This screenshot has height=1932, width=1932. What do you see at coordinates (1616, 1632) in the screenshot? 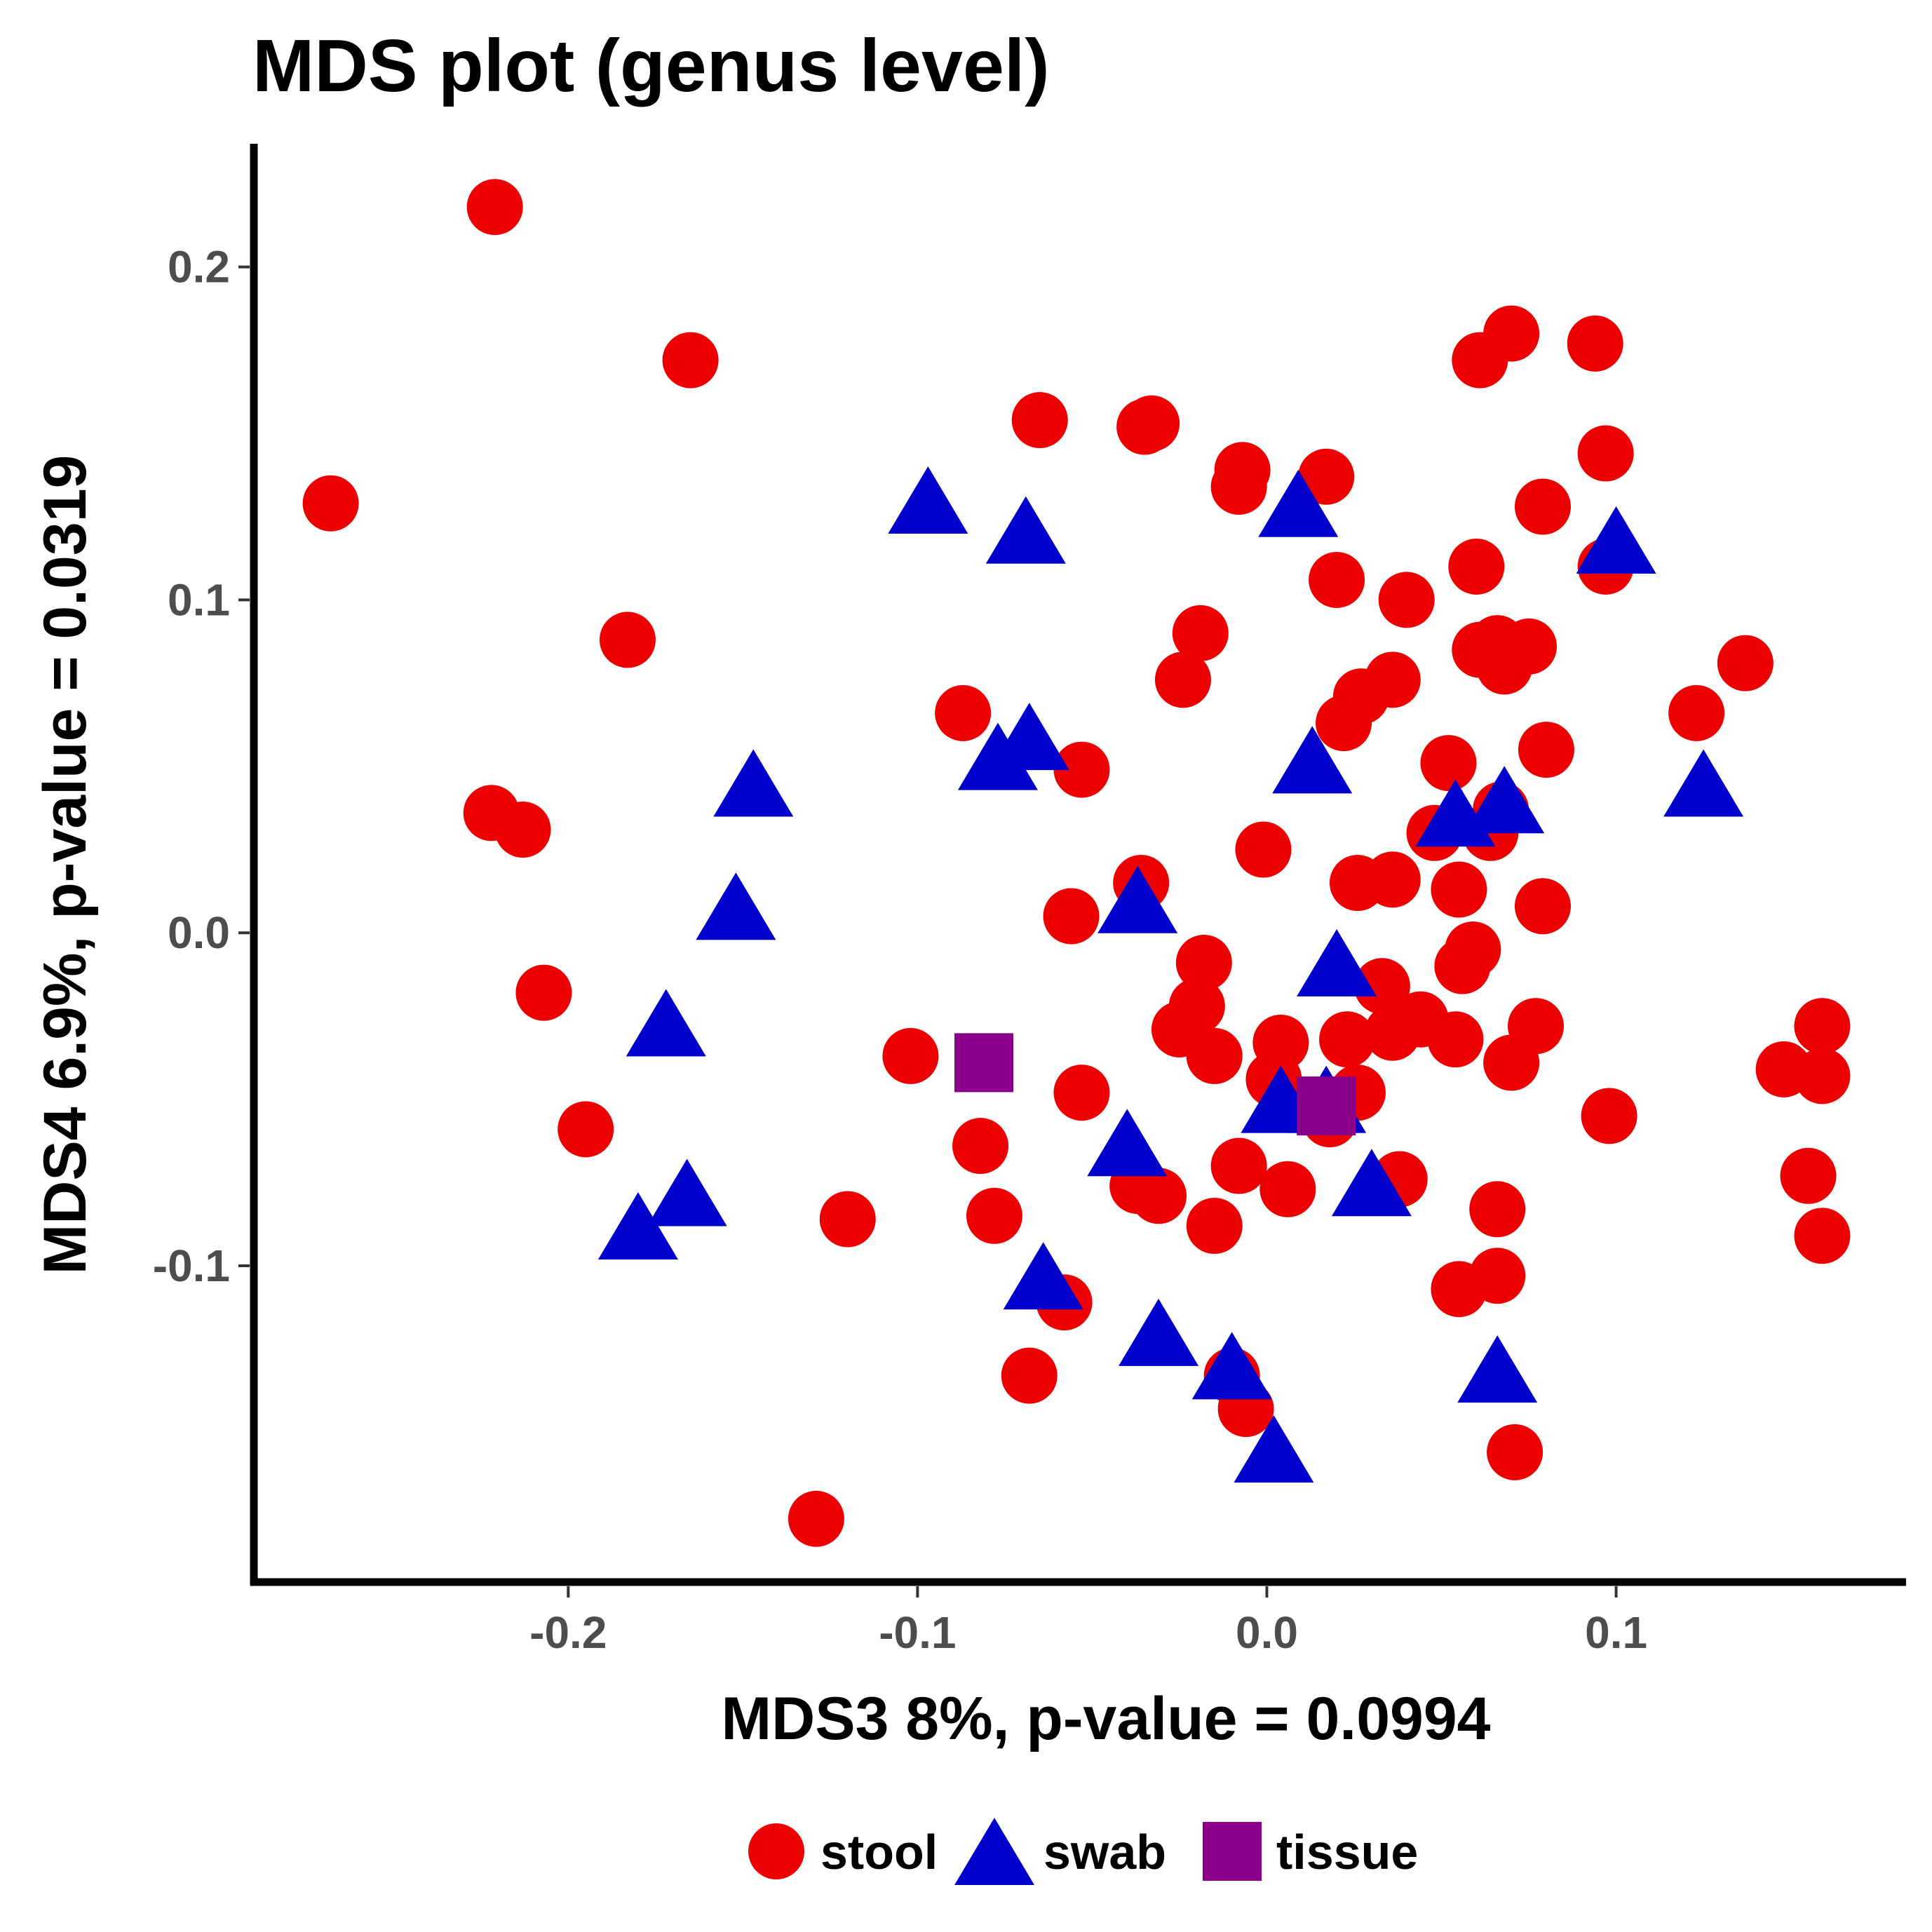
I see `x-tick-label: 0.1` at bounding box center [1616, 1632].